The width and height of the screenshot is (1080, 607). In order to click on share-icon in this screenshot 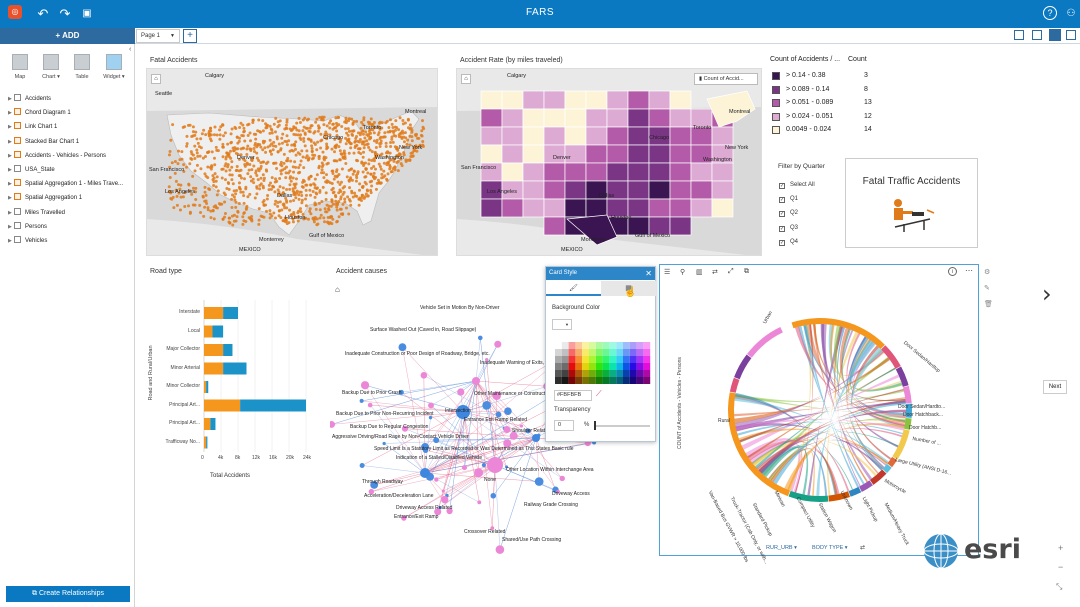, I will do `click(1071, 35)`.